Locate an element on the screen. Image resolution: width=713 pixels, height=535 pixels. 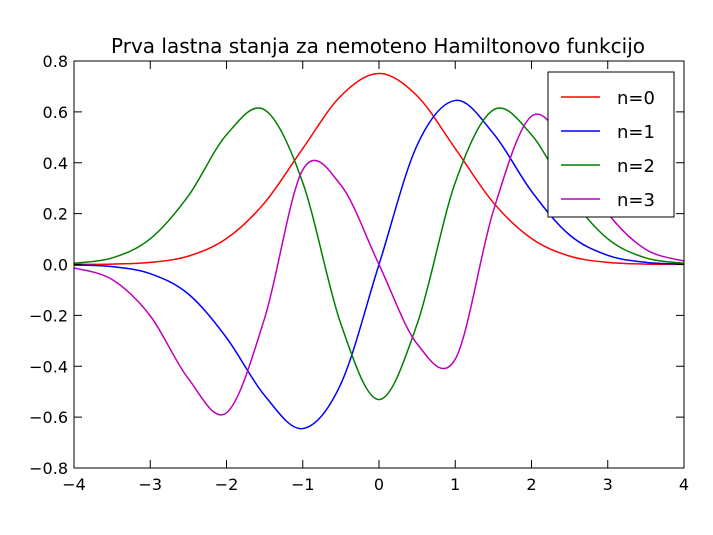
legend: n=0 n=1 n=2 n=3 is located at coordinates (611, 144).